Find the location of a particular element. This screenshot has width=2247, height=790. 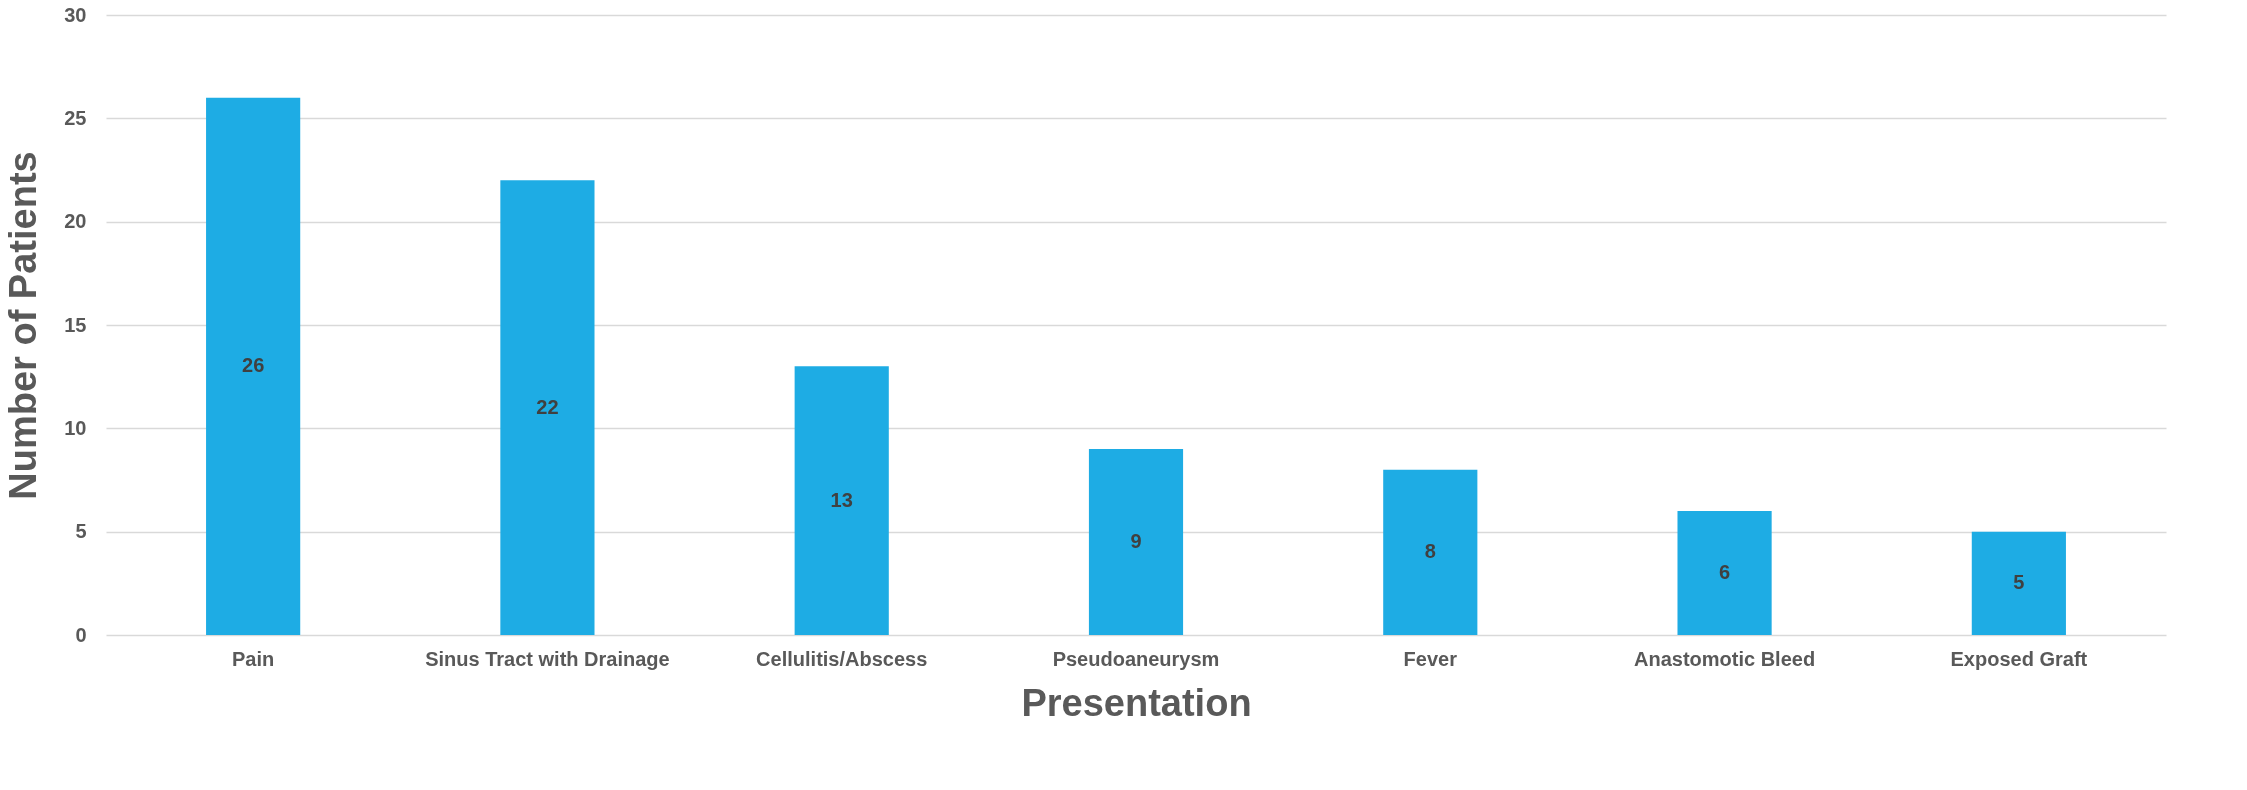

data-label: 9 is located at coordinates (1136, 541).